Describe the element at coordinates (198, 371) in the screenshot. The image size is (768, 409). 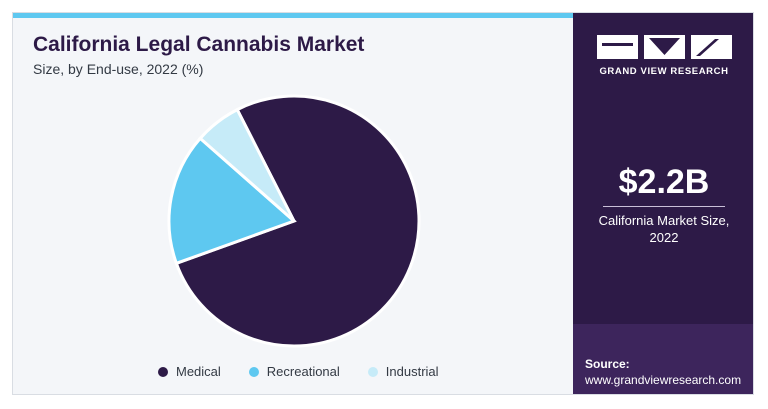
I see `legend-label-medical: Medical` at that location.